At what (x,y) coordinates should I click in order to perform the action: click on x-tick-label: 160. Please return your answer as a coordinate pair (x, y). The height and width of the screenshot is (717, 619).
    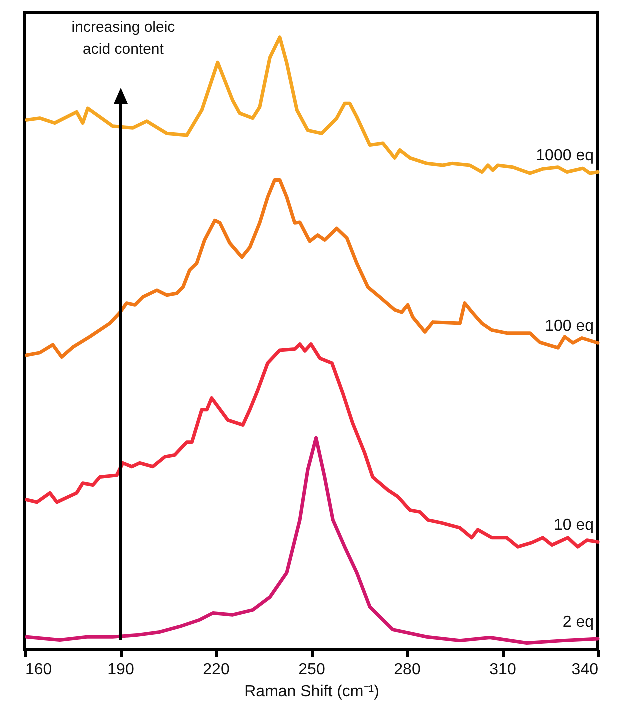
    Looking at the image, I should click on (39, 670).